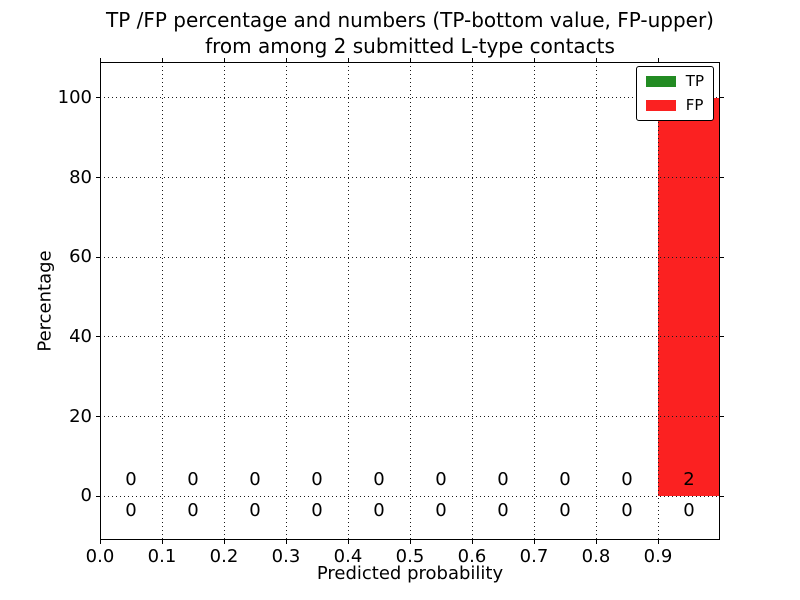 The image size is (800, 600). What do you see at coordinates (596, 556) in the screenshot?
I see `x-tick-label: 0.8` at bounding box center [596, 556].